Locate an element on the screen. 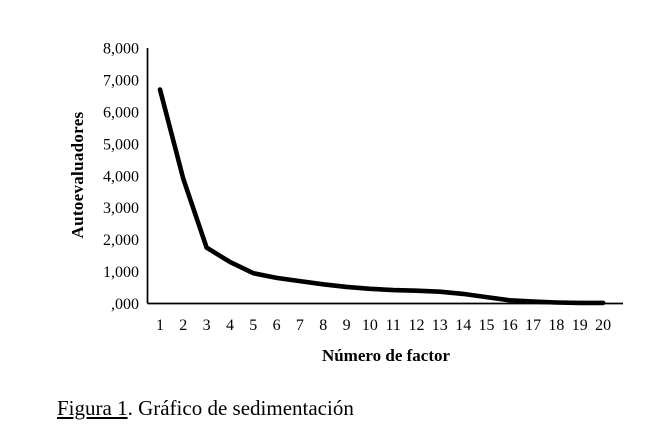 The height and width of the screenshot is (441, 650). x-tick-label: 16 is located at coordinates (510, 325).